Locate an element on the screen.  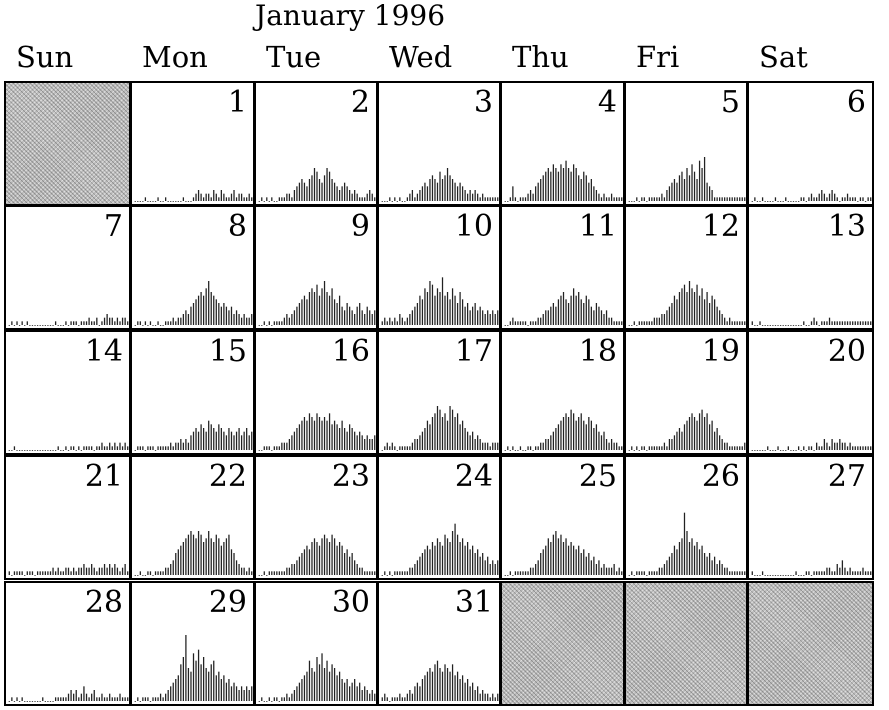
day-cell-6: 6 is located at coordinates (810, 143).